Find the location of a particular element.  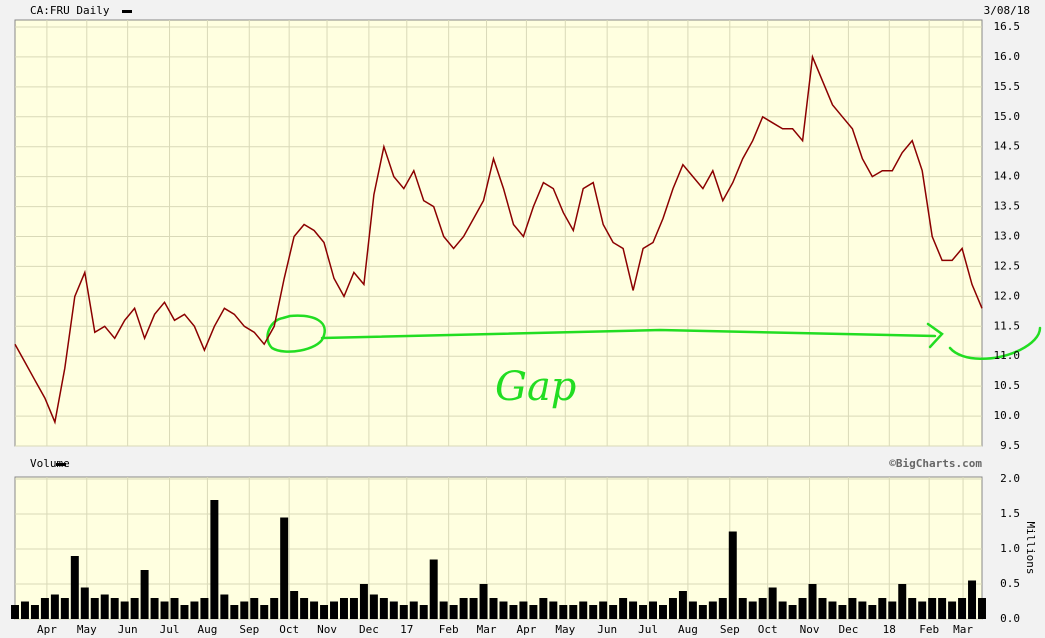

y-tick-label: 2.0 is located at coordinates (1010, 478).